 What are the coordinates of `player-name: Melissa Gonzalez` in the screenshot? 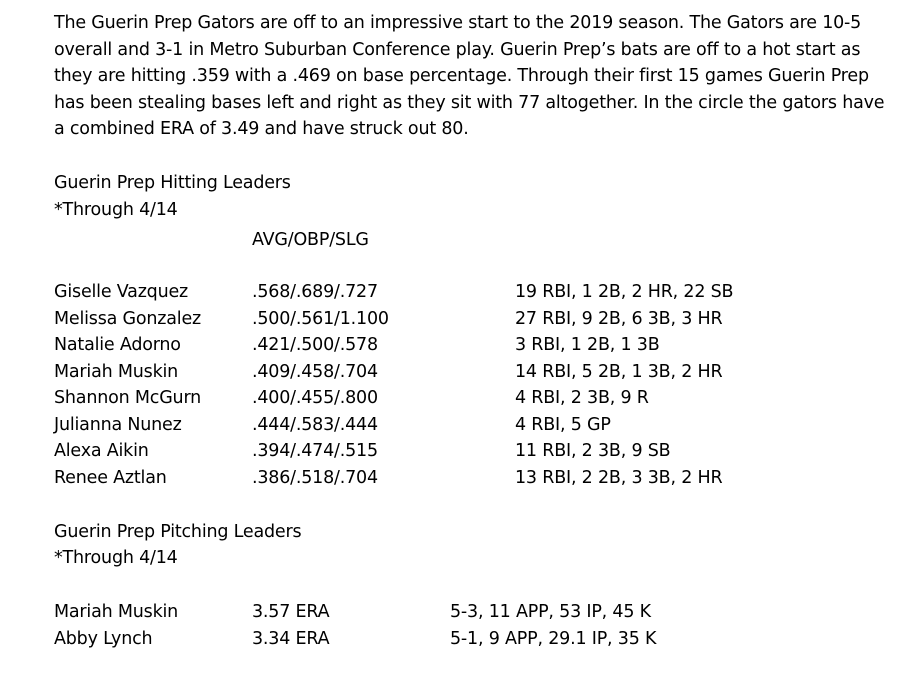 It's located at (127, 318).